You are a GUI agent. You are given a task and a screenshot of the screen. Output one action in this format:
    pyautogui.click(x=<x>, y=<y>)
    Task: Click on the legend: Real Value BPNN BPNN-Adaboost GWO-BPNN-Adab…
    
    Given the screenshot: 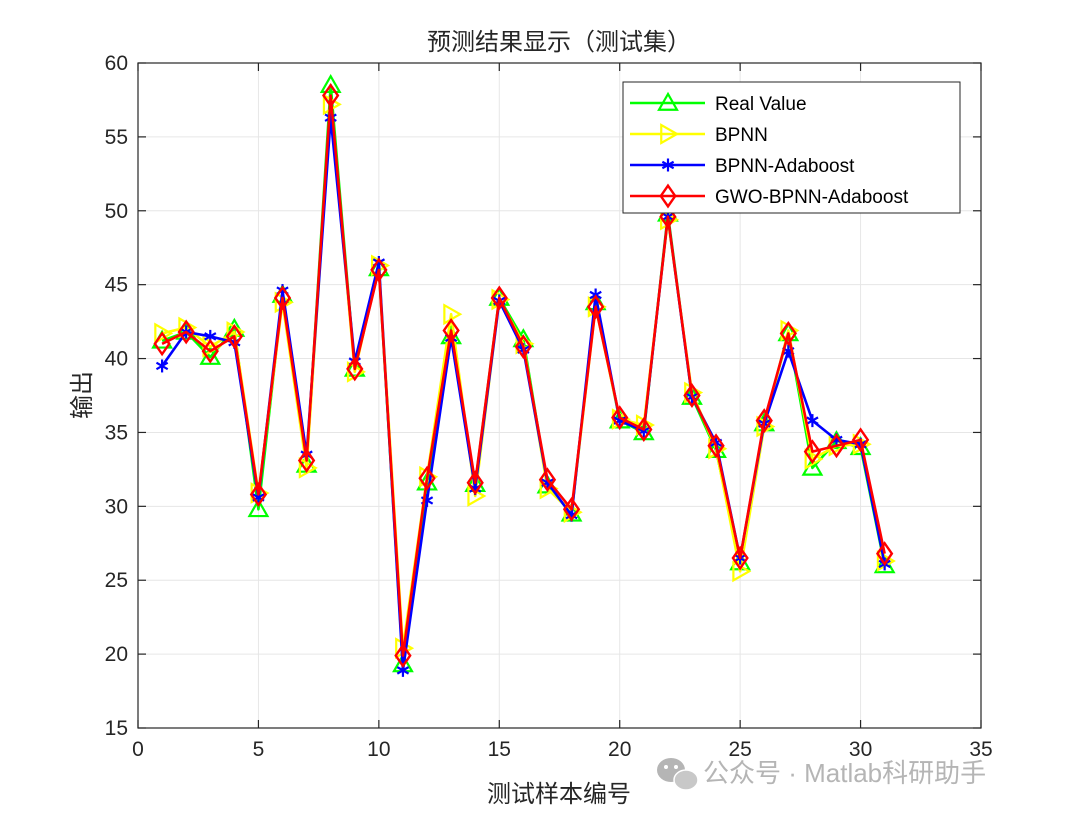 What is the action you would take?
    pyautogui.click(x=791, y=147)
    